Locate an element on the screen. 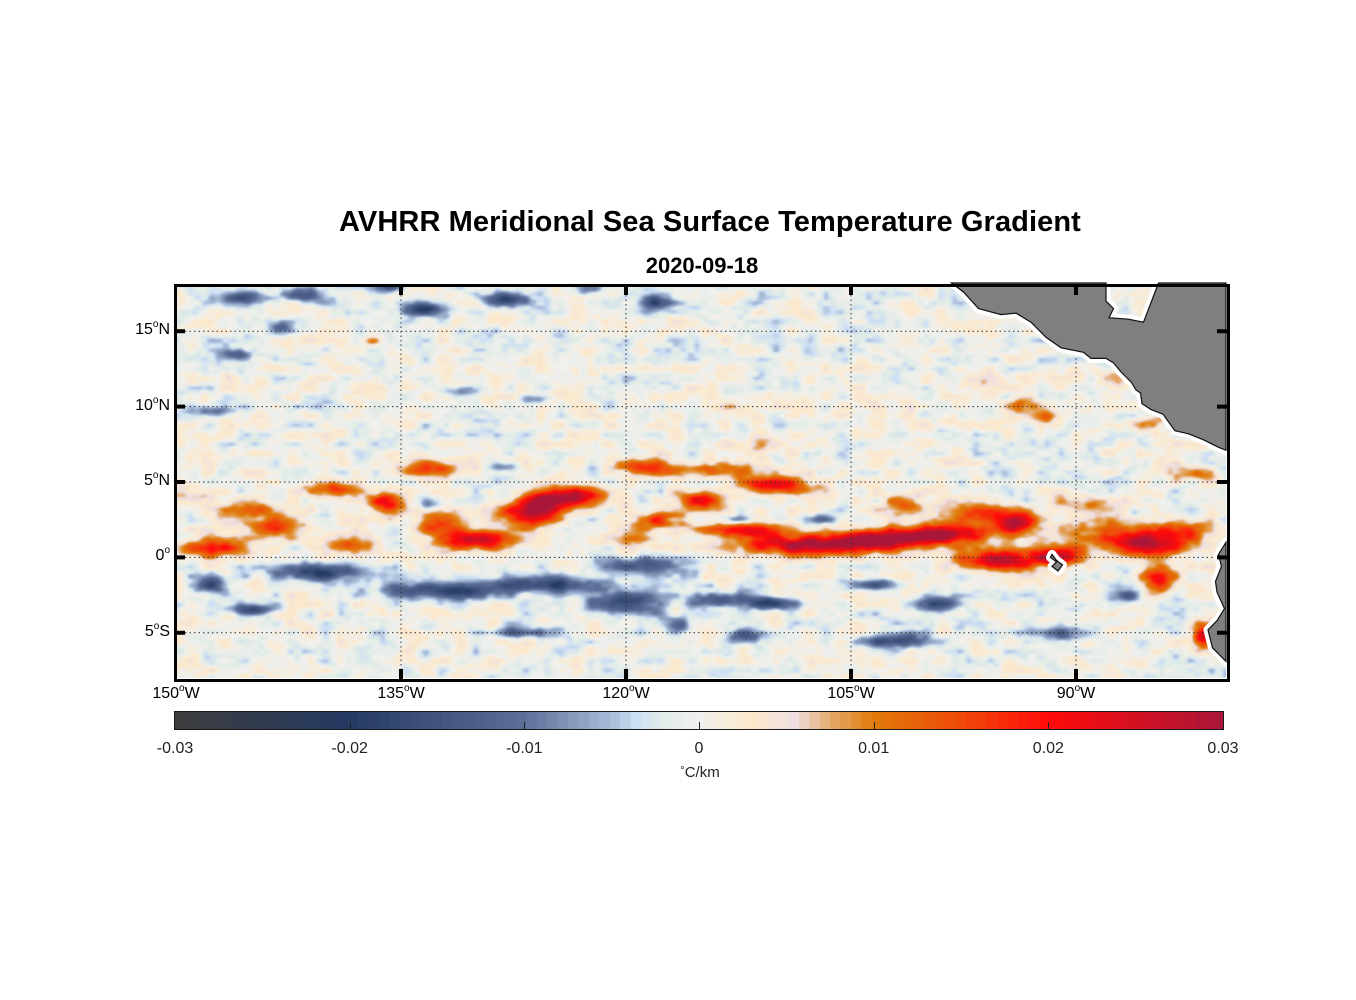  tick-number: 10 is located at coordinates (144, 405).